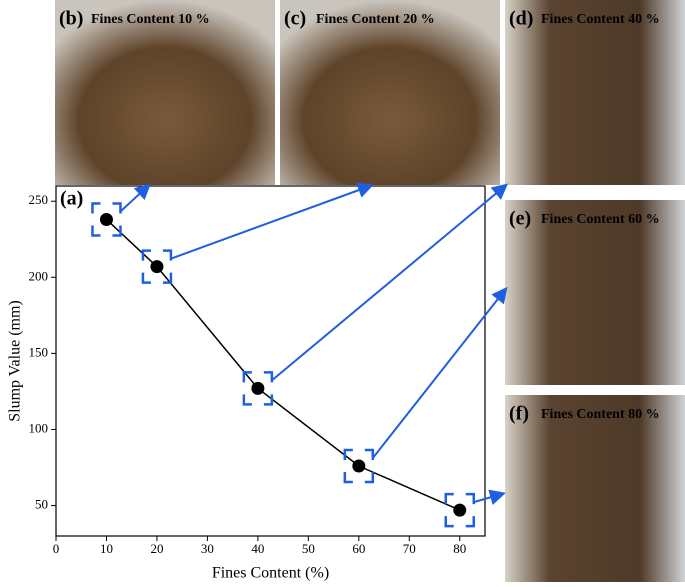  What do you see at coordinates (207, 548) in the screenshot?
I see `x-tick-label: 30` at bounding box center [207, 548].